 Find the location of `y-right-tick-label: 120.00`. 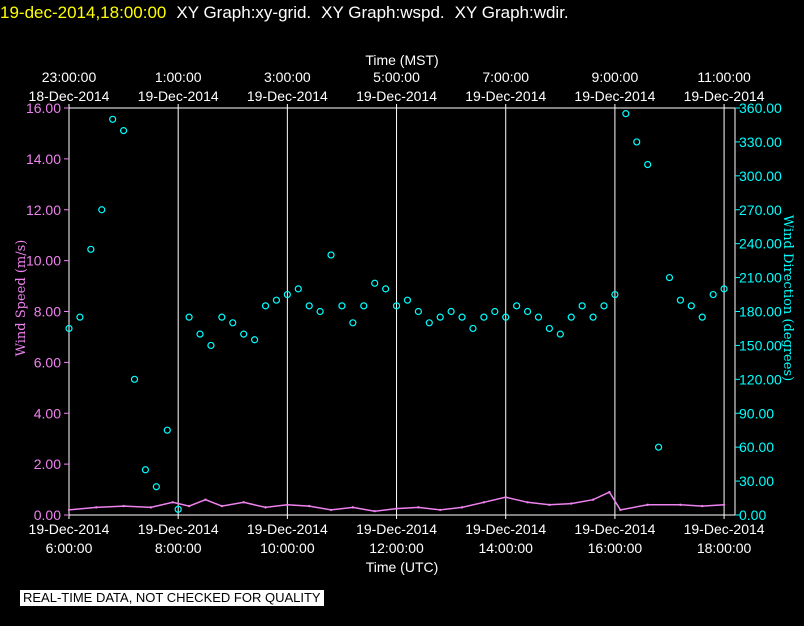

y-right-tick-label: 120.00 is located at coordinates (760, 379).